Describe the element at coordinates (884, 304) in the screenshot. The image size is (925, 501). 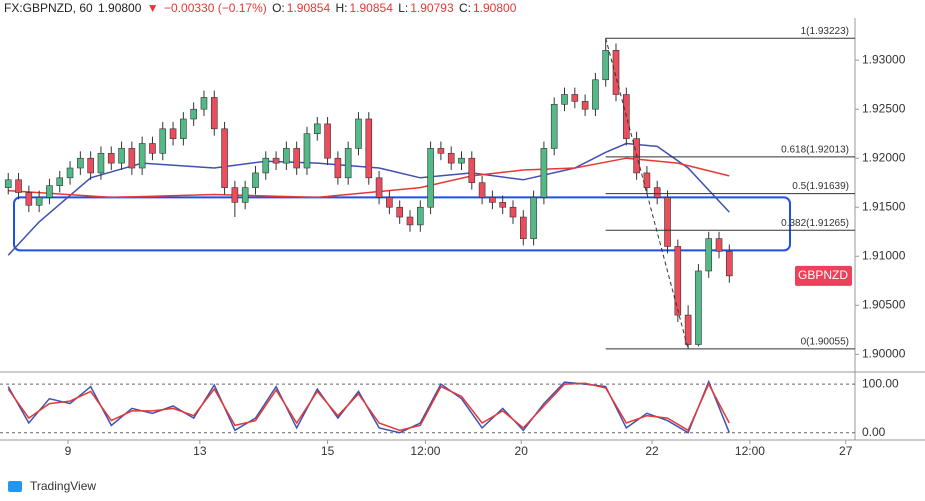
I see `y-tick-label: 1.90500` at that location.